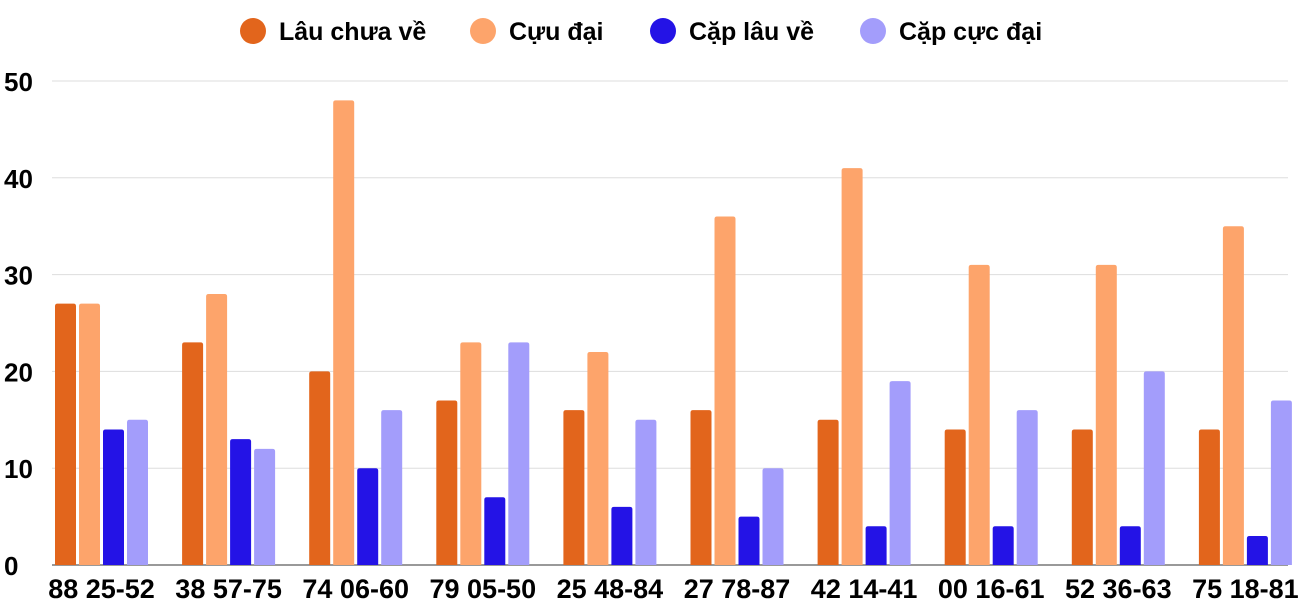  What do you see at coordinates (483, 587) in the screenshot?
I see `x-tick-label: 79 05-50` at bounding box center [483, 587].